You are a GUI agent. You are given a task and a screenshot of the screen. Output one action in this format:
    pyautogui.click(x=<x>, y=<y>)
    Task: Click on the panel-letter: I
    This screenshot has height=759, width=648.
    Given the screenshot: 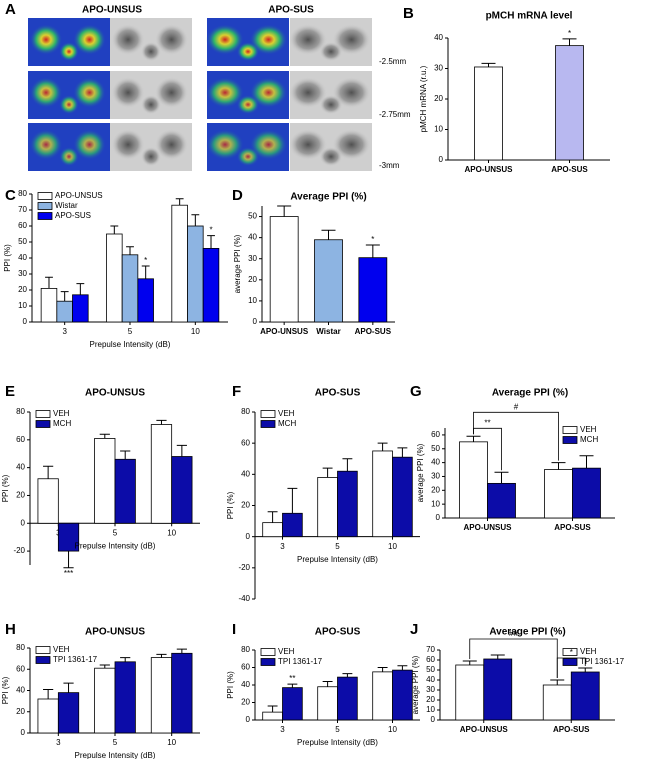 What is the action you would take?
    pyautogui.click(x=234, y=629)
    